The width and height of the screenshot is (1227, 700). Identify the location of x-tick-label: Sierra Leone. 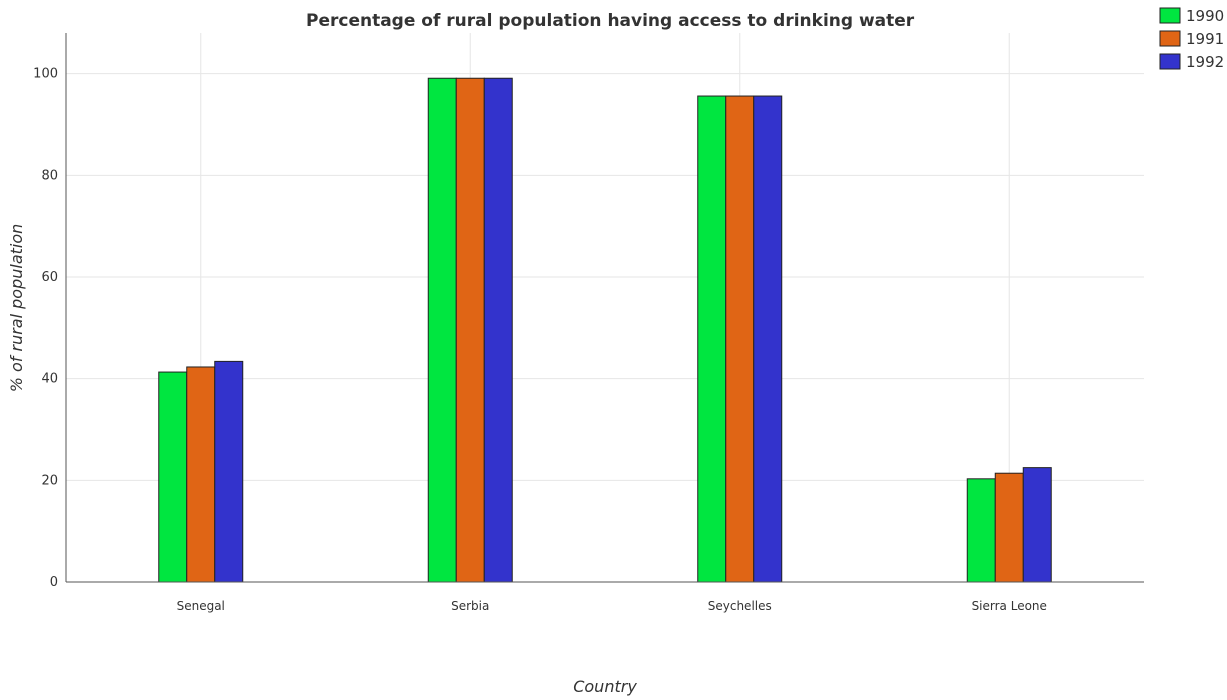
(1009, 606).